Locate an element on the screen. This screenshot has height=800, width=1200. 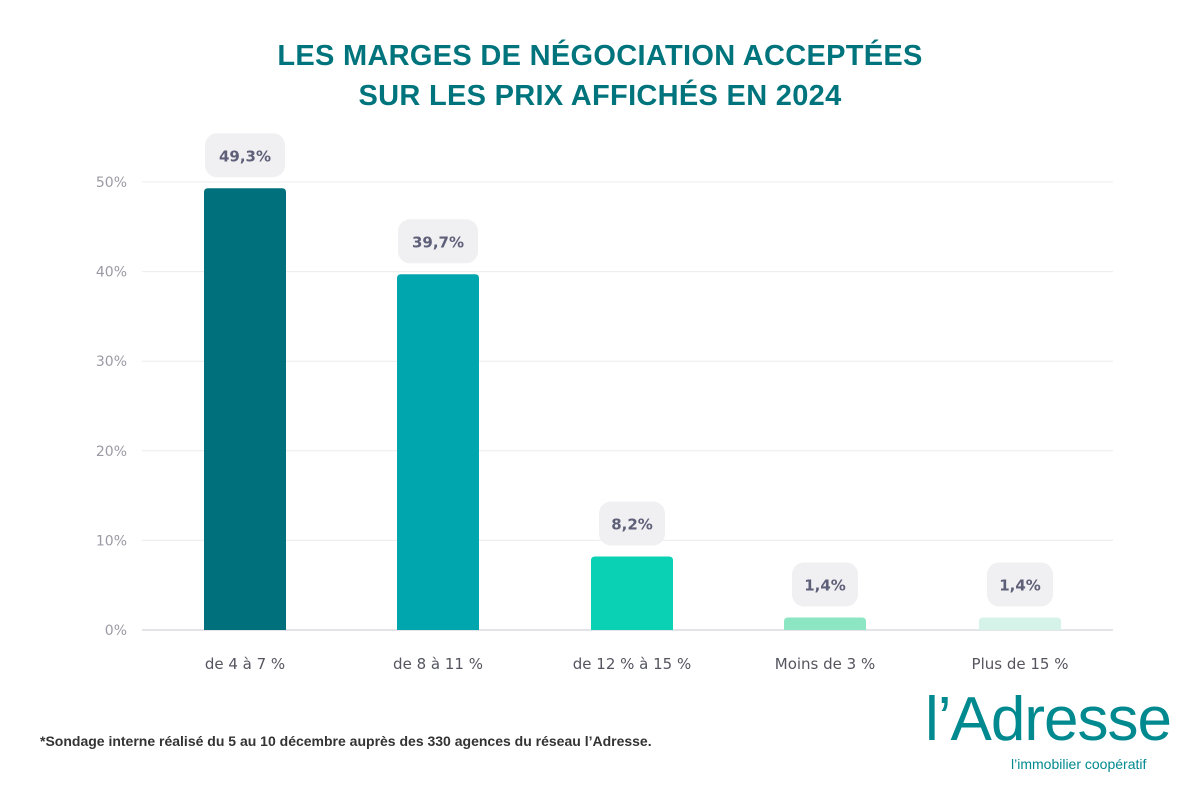
x-tick-label: Plus de 15 % is located at coordinates (1020, 664).